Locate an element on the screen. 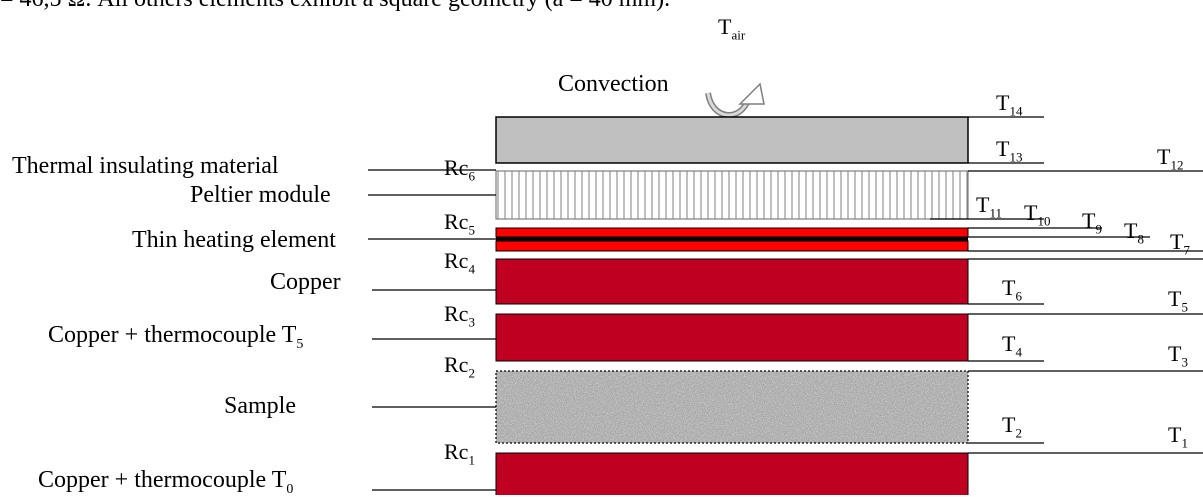 The image size is (1203, 497). layer-label-heater: Thin heating element is located at coordinates (234, 240).